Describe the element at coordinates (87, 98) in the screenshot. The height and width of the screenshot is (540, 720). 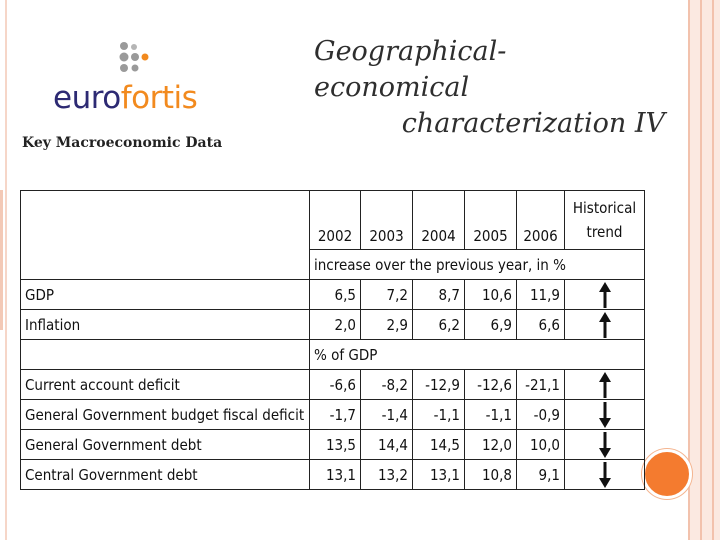
I see `logo-euro: euro` at that location.